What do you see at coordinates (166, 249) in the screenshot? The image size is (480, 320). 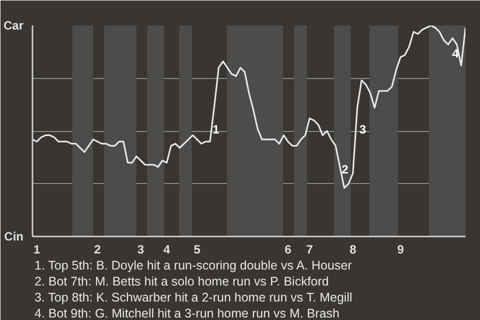 I see `x-tick-label: 4` at bounding box center [166, 249].